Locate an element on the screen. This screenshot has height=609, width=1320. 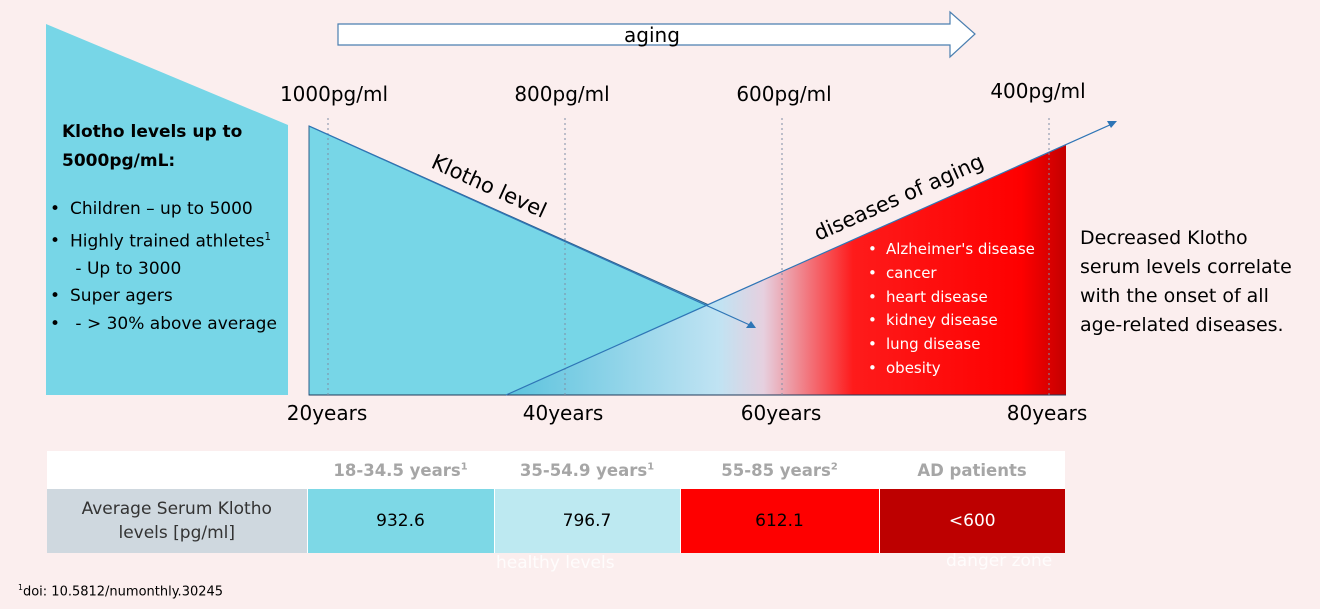
disease-item: • heart disease is located at coordinates (928, 296).